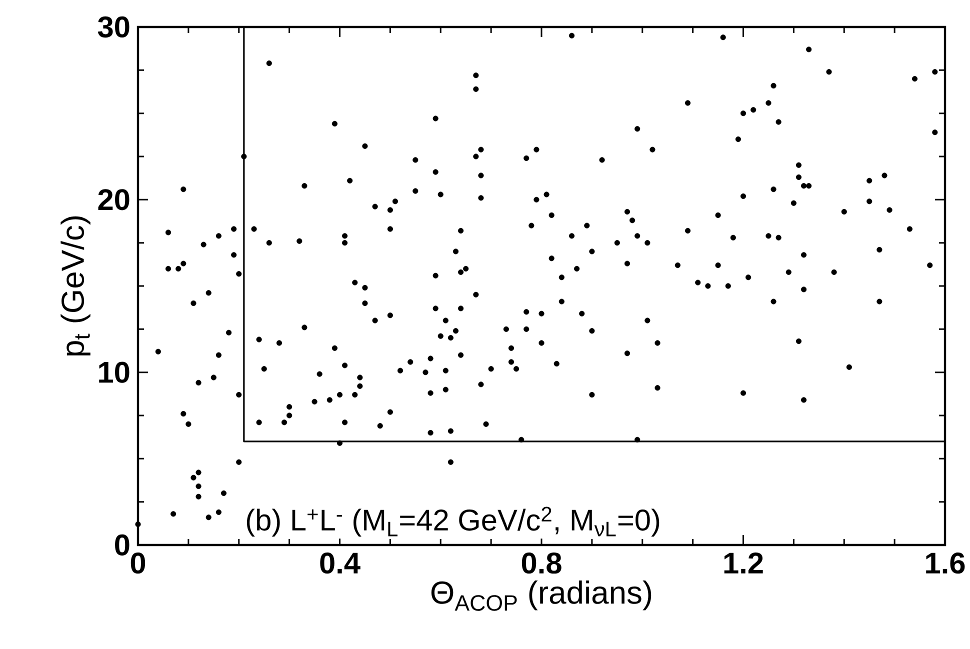  I want to click on y-tick-label: 10, so click(114, 372).